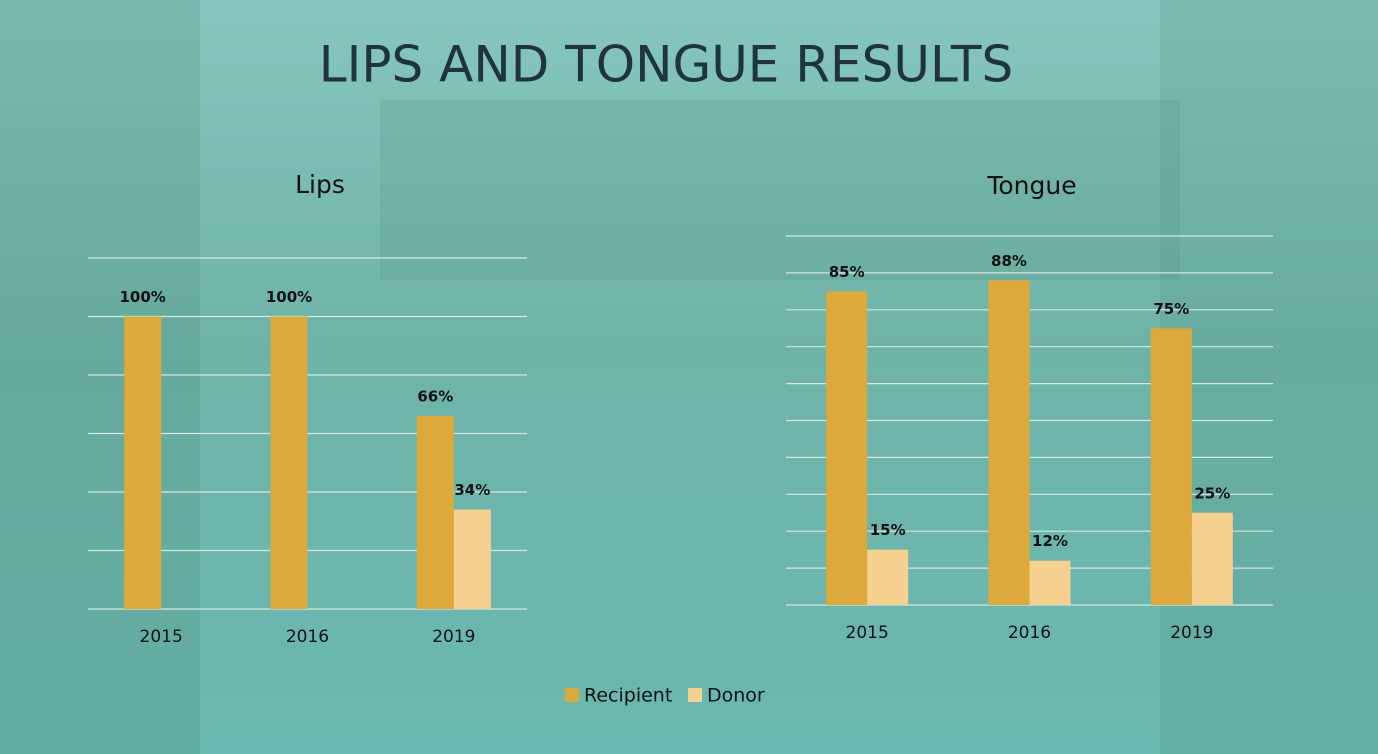  I want to click on data-label: 12%, so click(1050, 541).